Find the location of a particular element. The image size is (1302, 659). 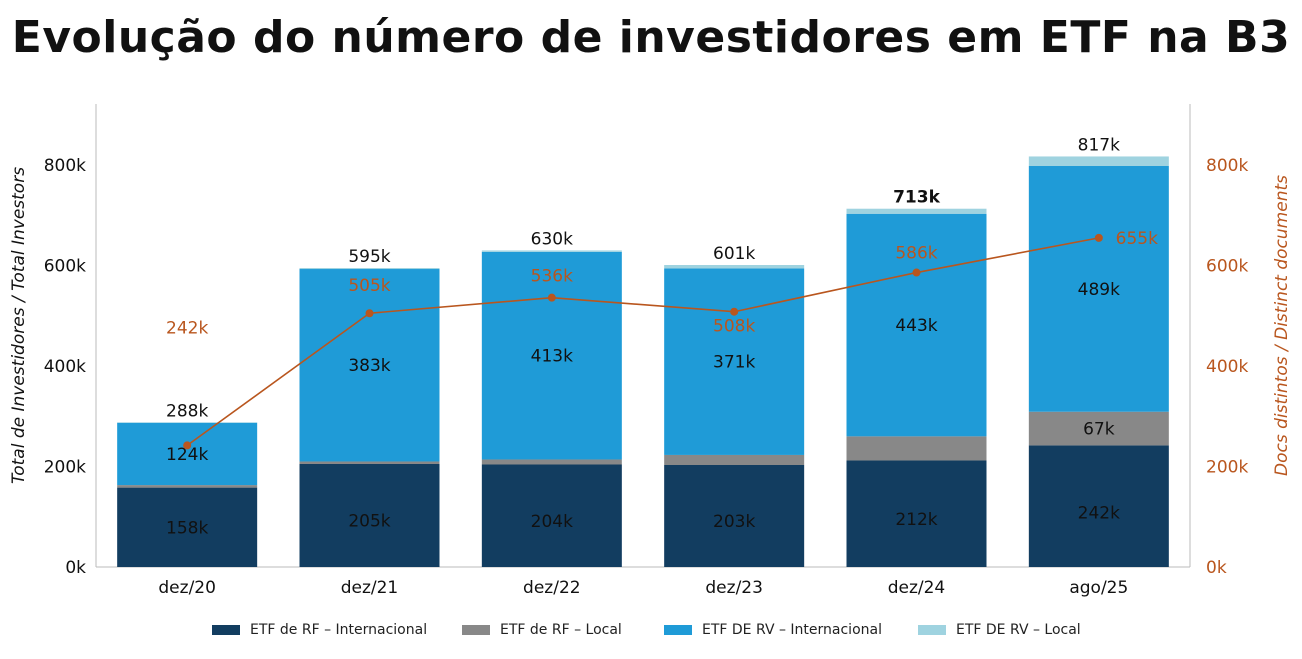

bar-data-label: 204k is located at coordinates (552, 522).